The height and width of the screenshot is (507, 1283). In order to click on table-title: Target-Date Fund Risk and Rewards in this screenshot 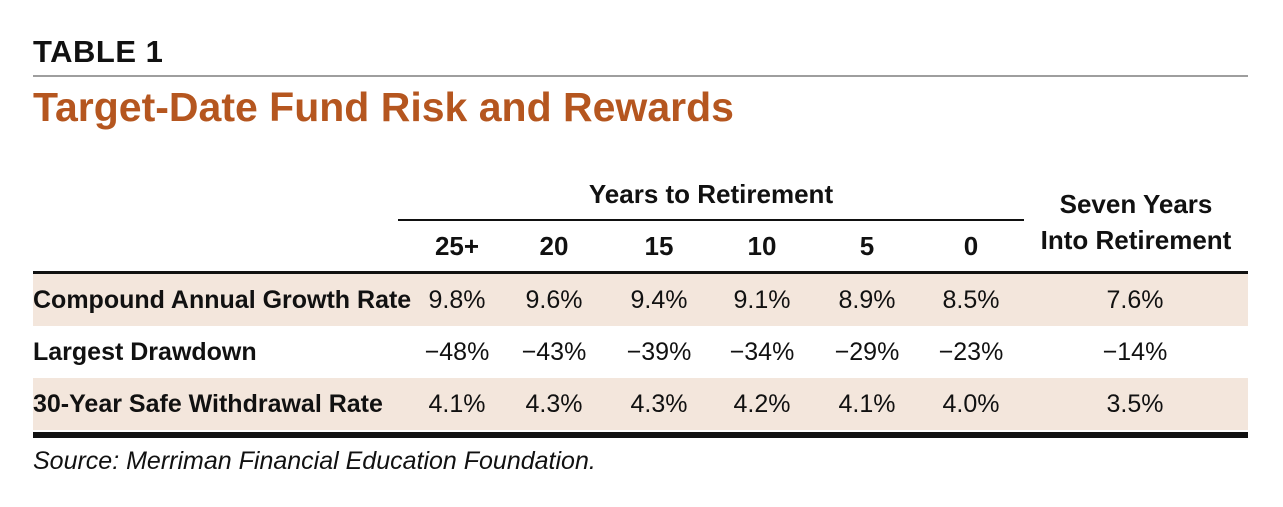, I will do `click(383, 107)`.